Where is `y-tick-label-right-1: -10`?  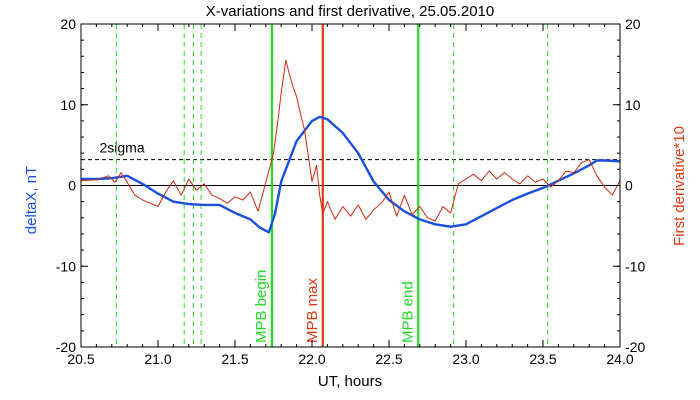
y-tick-label-right-1: -10 is located at coordinates (635, 266).